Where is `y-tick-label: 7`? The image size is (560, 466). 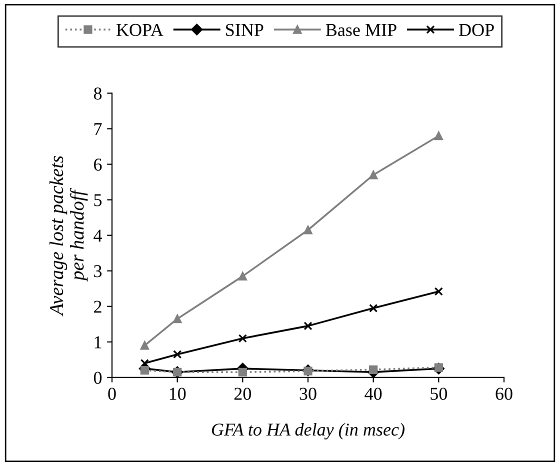 y-tick-label: 7 is located at coordinates (98, 129).